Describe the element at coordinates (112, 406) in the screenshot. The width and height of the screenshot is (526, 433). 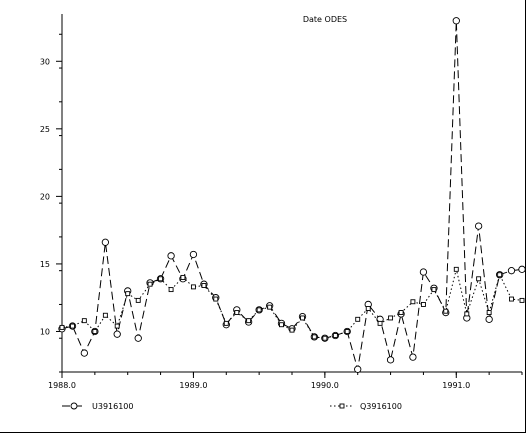
I see `legend-label: U3916100` at that location.